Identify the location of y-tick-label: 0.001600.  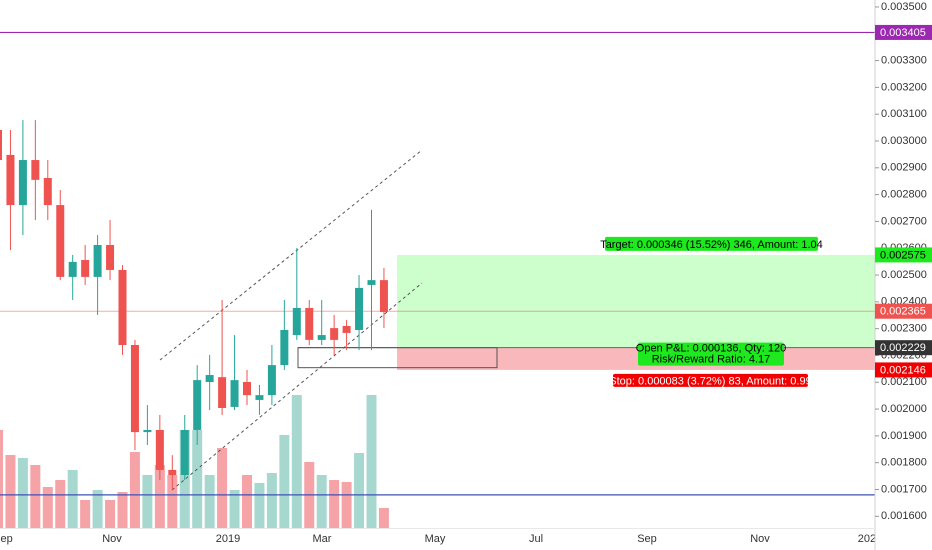
(904, 516).